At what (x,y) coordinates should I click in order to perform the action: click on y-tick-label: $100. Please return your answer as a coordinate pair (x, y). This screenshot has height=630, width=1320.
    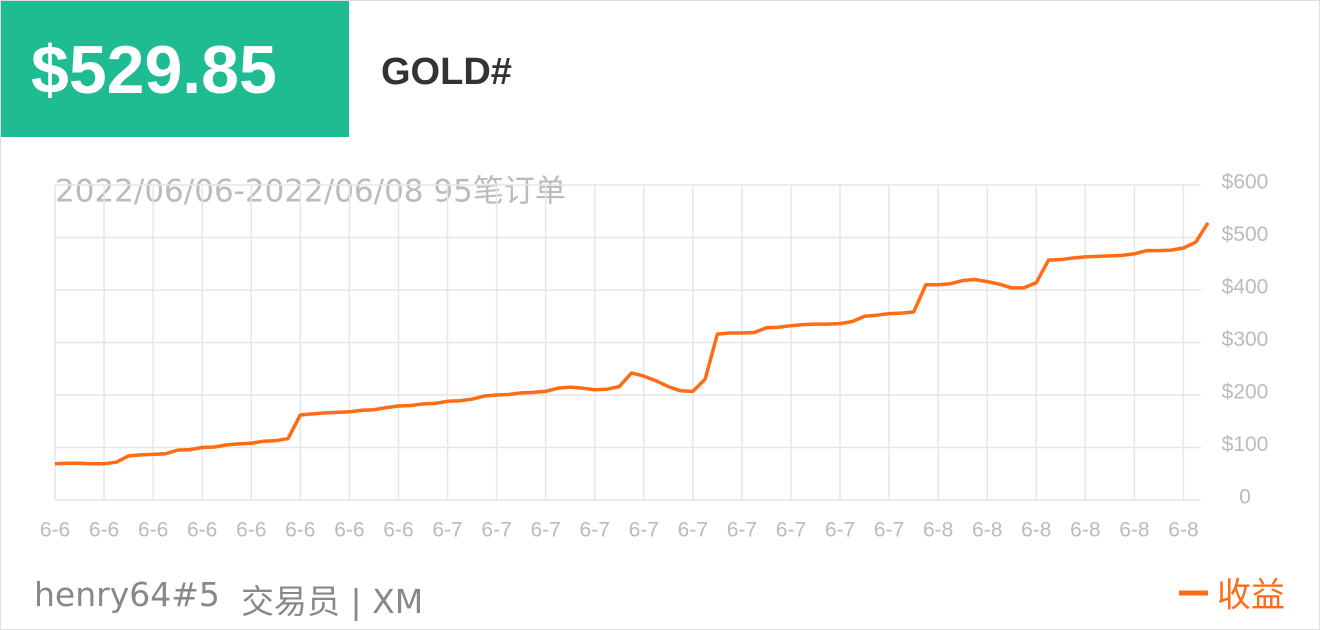
    Looking at the image, I should click on (1245, 444).